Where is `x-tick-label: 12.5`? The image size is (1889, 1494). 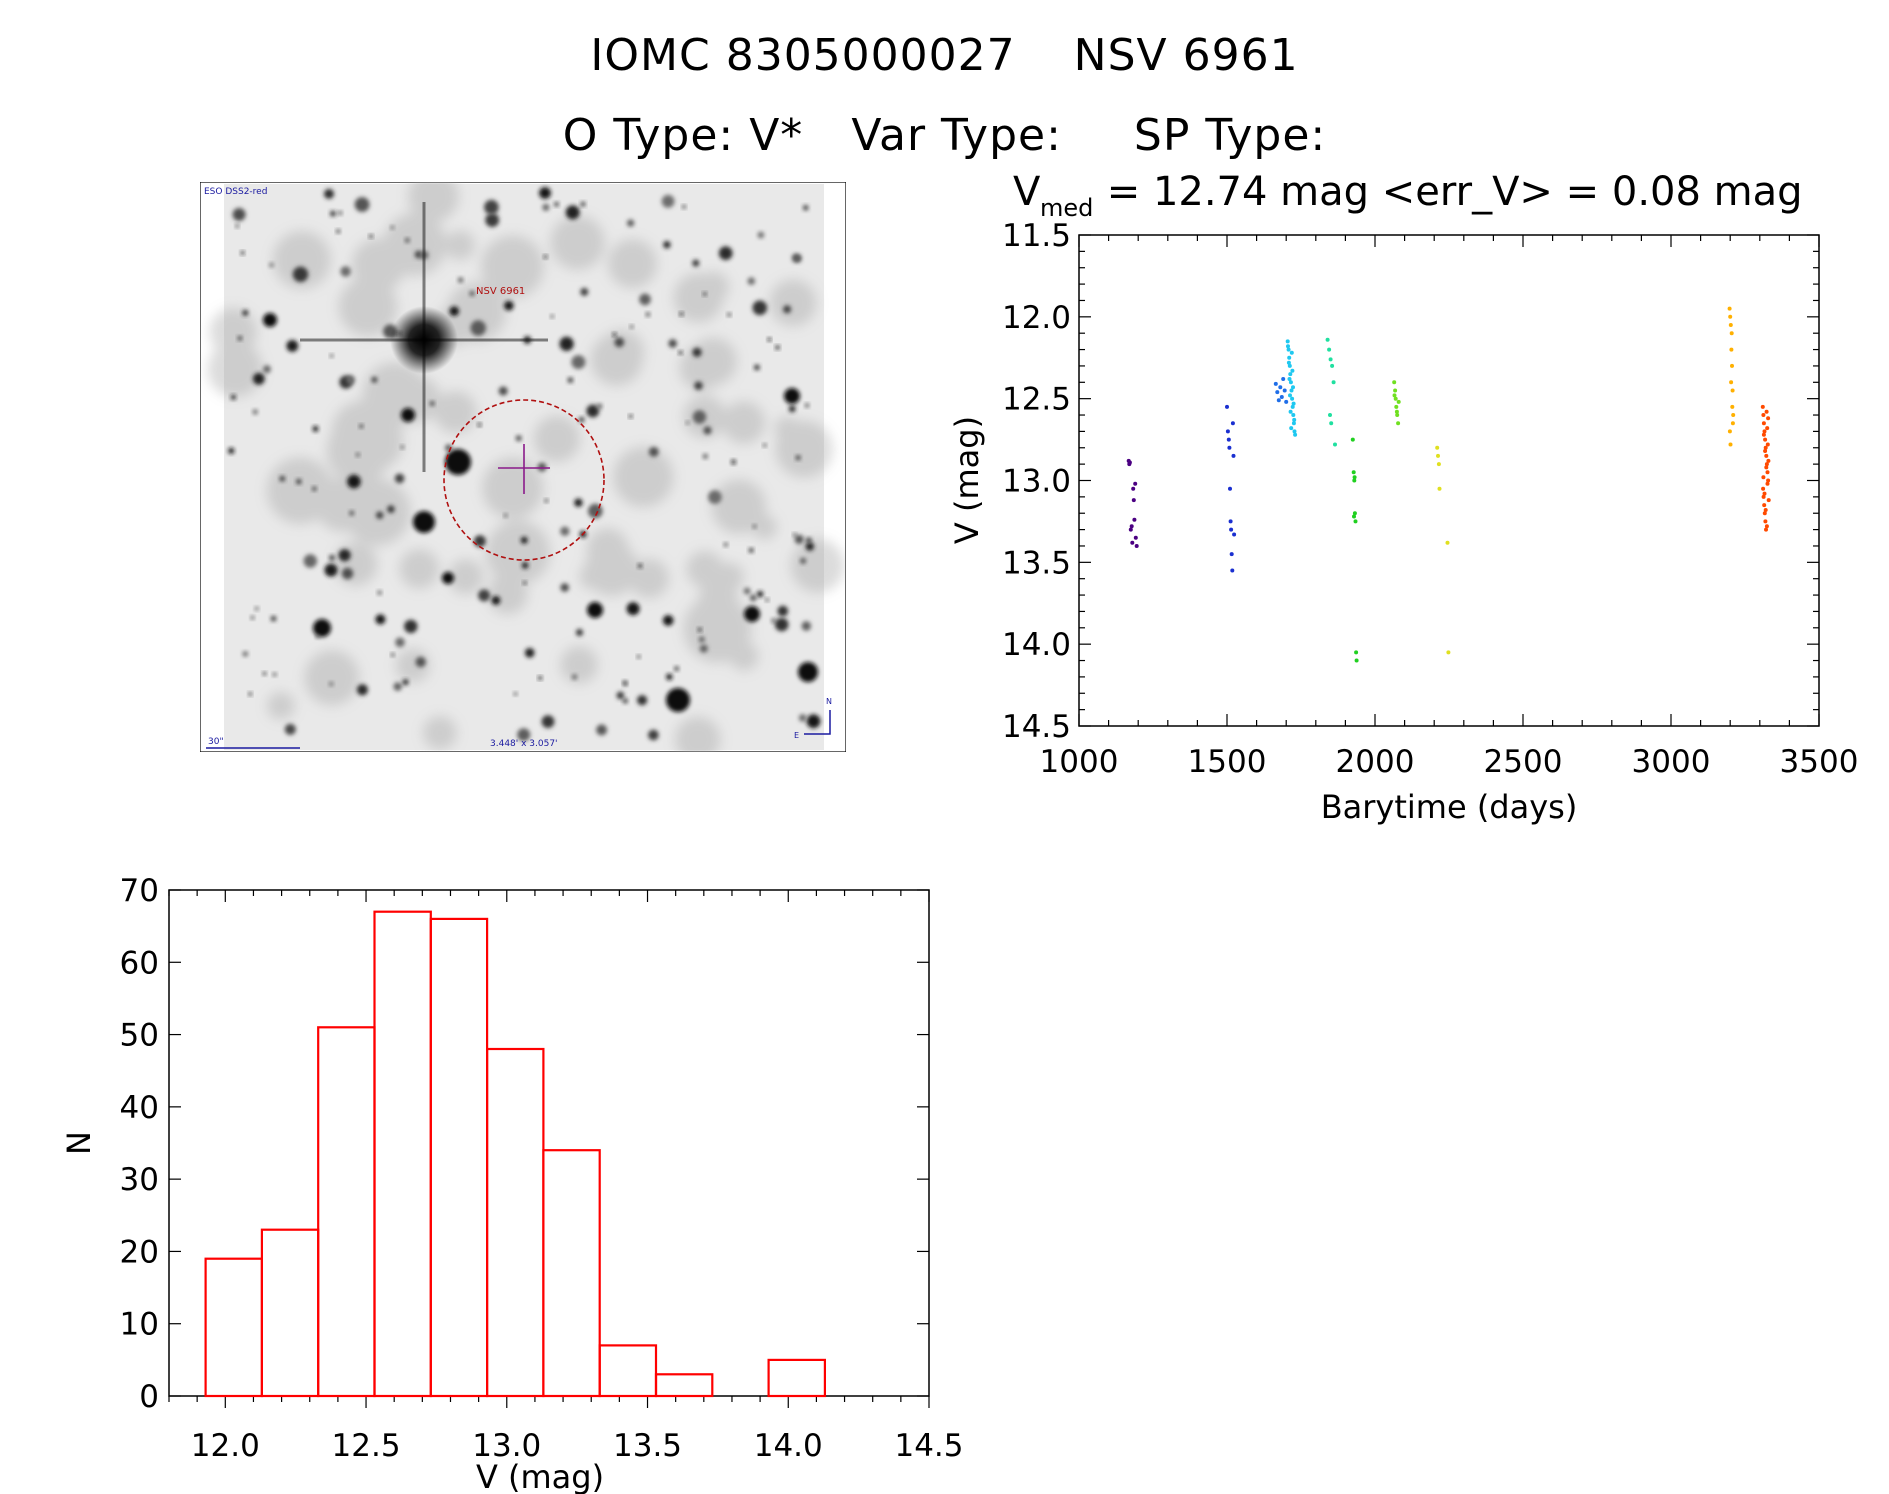
x-tick-label: 12.5 is located at coordinates (366, 1446).